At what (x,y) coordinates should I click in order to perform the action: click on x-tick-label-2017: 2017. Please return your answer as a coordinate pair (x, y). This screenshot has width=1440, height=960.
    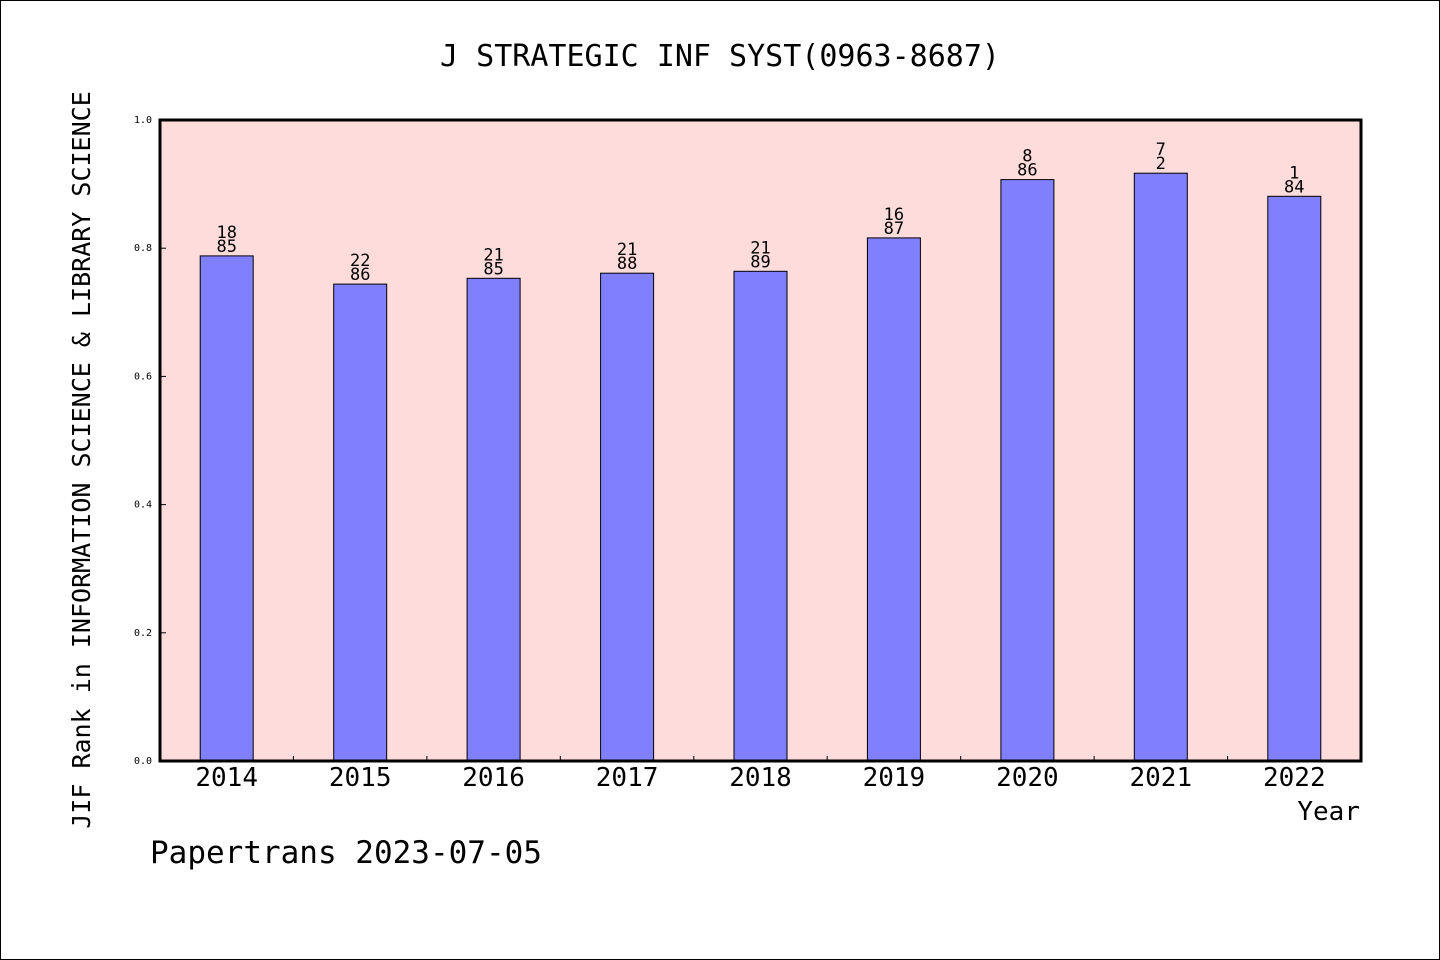
    Looking at the image, I should click on (627, 778).